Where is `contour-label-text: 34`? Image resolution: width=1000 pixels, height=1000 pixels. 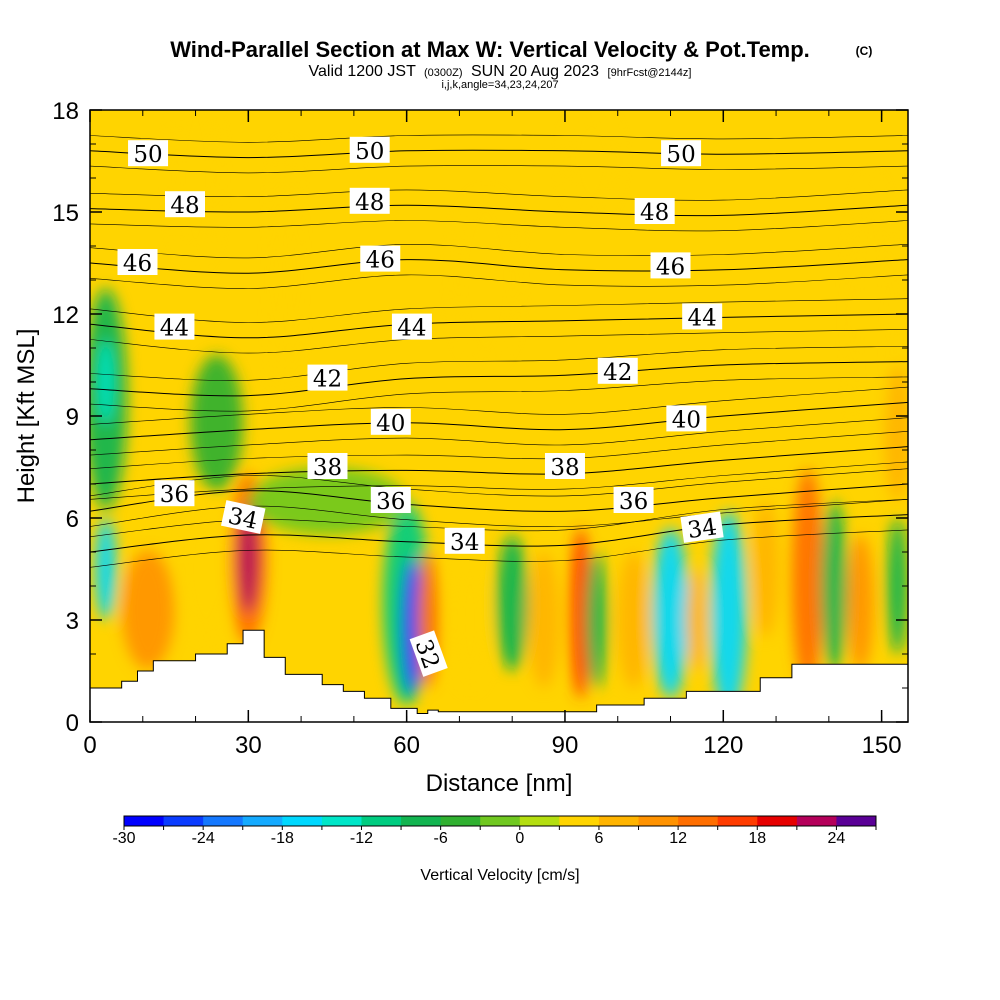 contour-label-text: 34 is located at coordinates (464, 543).